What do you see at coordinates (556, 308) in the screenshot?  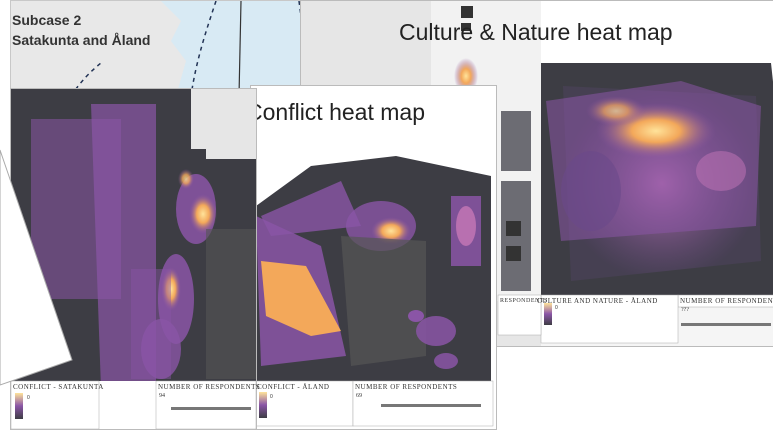 I see `culture-nature-ramp-value: 0` at bounding box center [556, 308].